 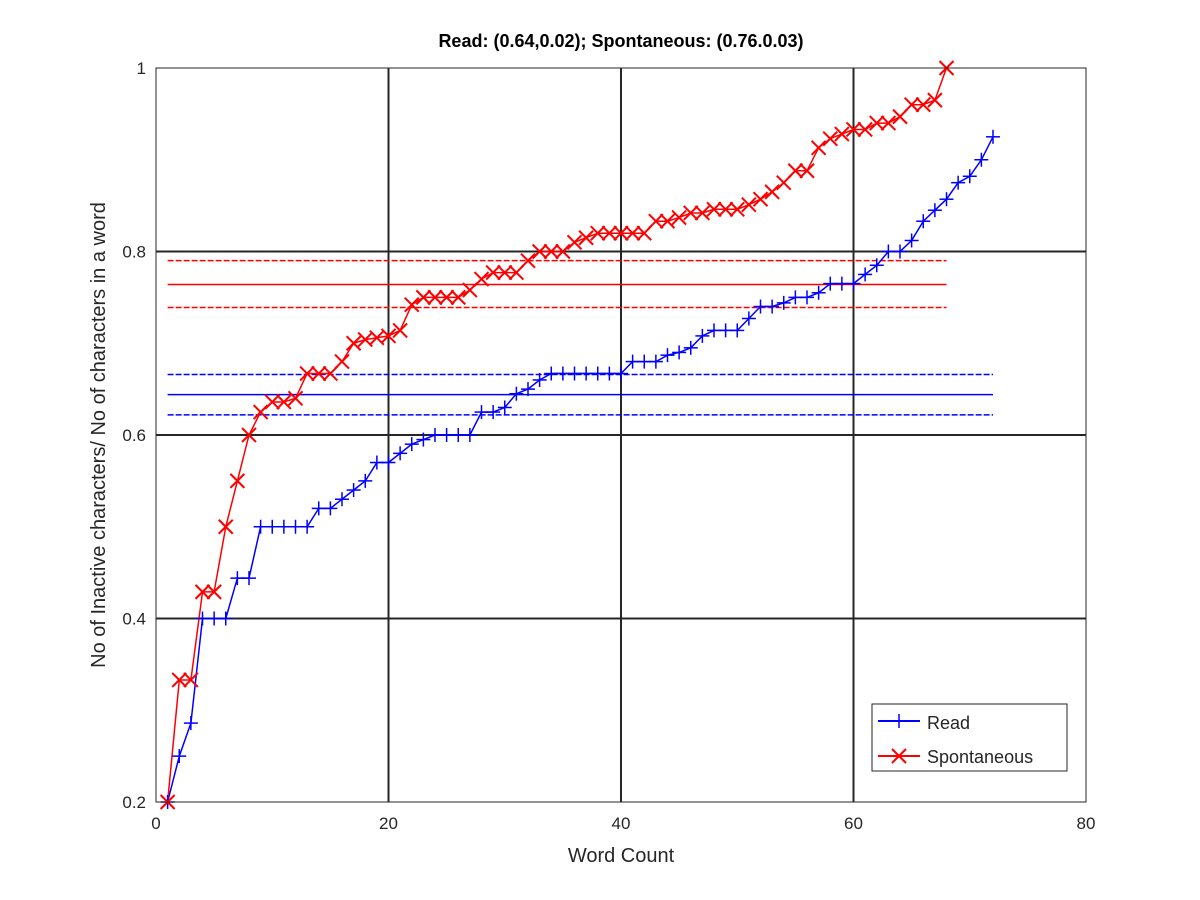 What do you see at coordinates (980, 757) in the screenshot?
I see `legend-spontaneous-label: Spontaneous` at bounding box center [980, 757].